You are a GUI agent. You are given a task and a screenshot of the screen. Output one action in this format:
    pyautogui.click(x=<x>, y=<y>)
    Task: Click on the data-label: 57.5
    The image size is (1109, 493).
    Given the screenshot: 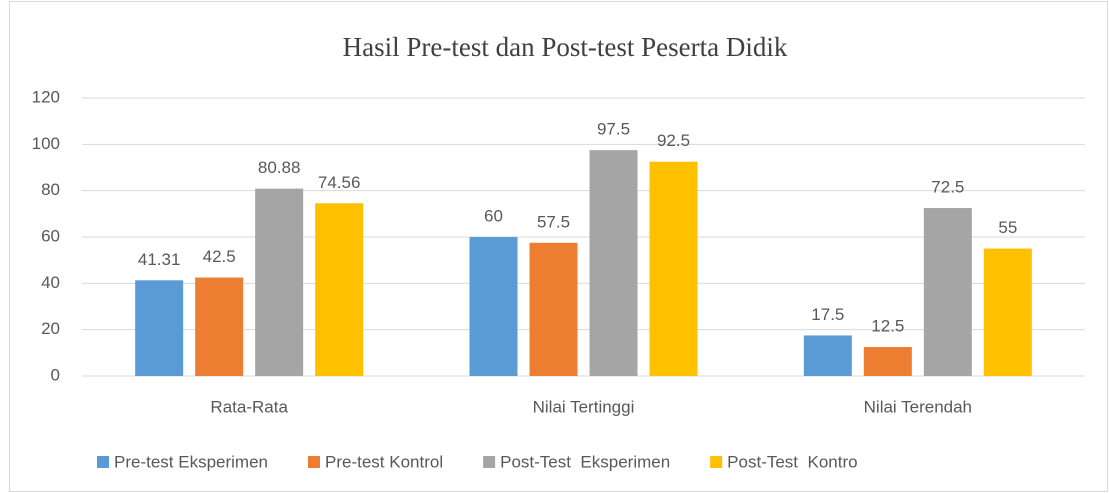 What is the action you would take?
    pyautogui.click(x=553, y=221)
    